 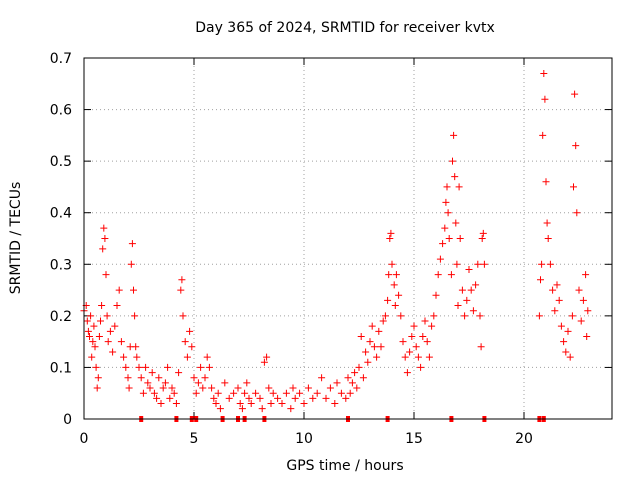 What do you see at coordinates (344, 466) in the screenshot?
I see `x-axis-label: GPS time / hours` at bounding box center [344, 466].